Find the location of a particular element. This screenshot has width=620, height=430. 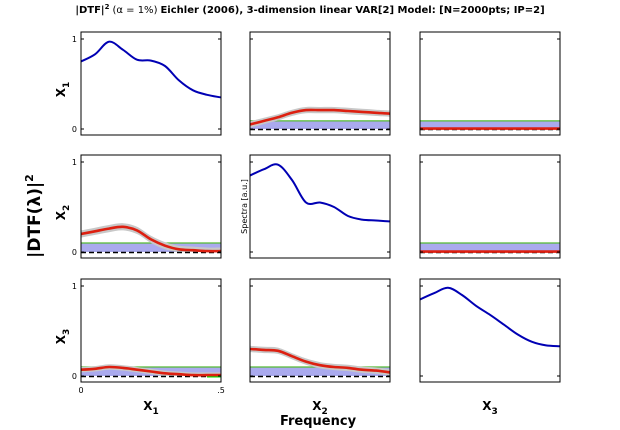

row-channel-label: X1 is located at coordinates (63, 90).